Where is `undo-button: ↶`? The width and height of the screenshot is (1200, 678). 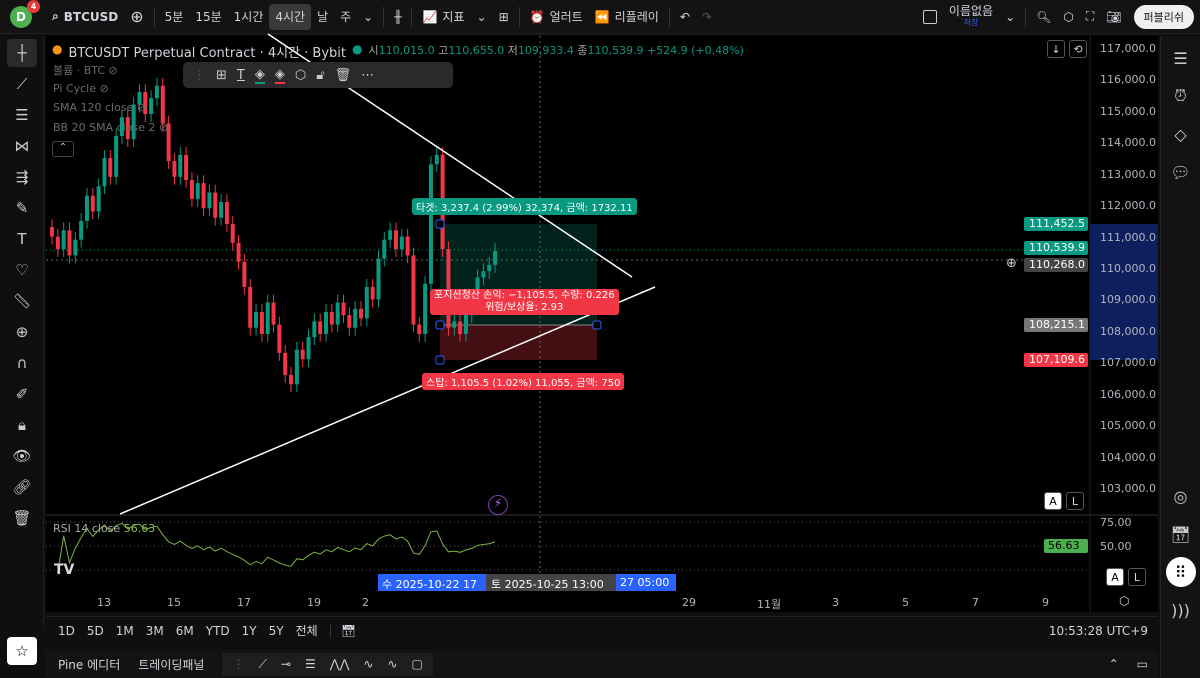 undo-button: ↶ is located at coordinates (685, 17).